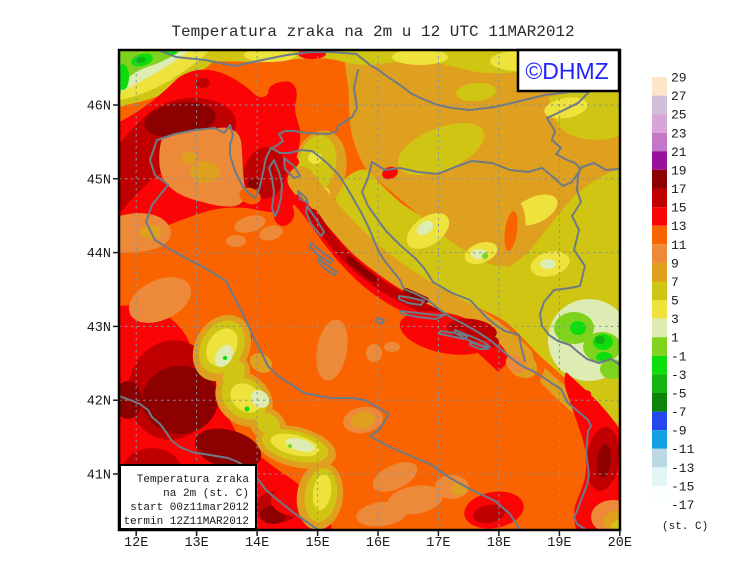 The image size is (740, 582). Describe the element at coordinates (679, 208) in the screenshot. I see `svg-text: 15` at that location.